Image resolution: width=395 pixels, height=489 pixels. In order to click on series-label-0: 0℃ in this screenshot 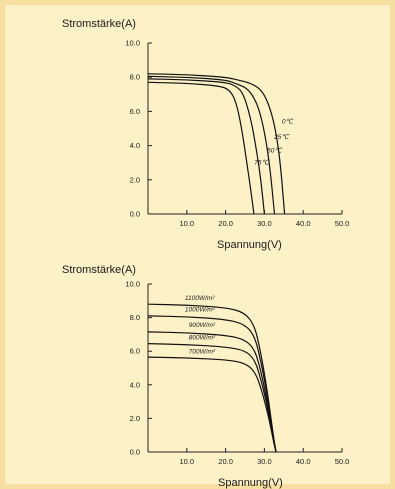, I will do `click(288, 121)`.